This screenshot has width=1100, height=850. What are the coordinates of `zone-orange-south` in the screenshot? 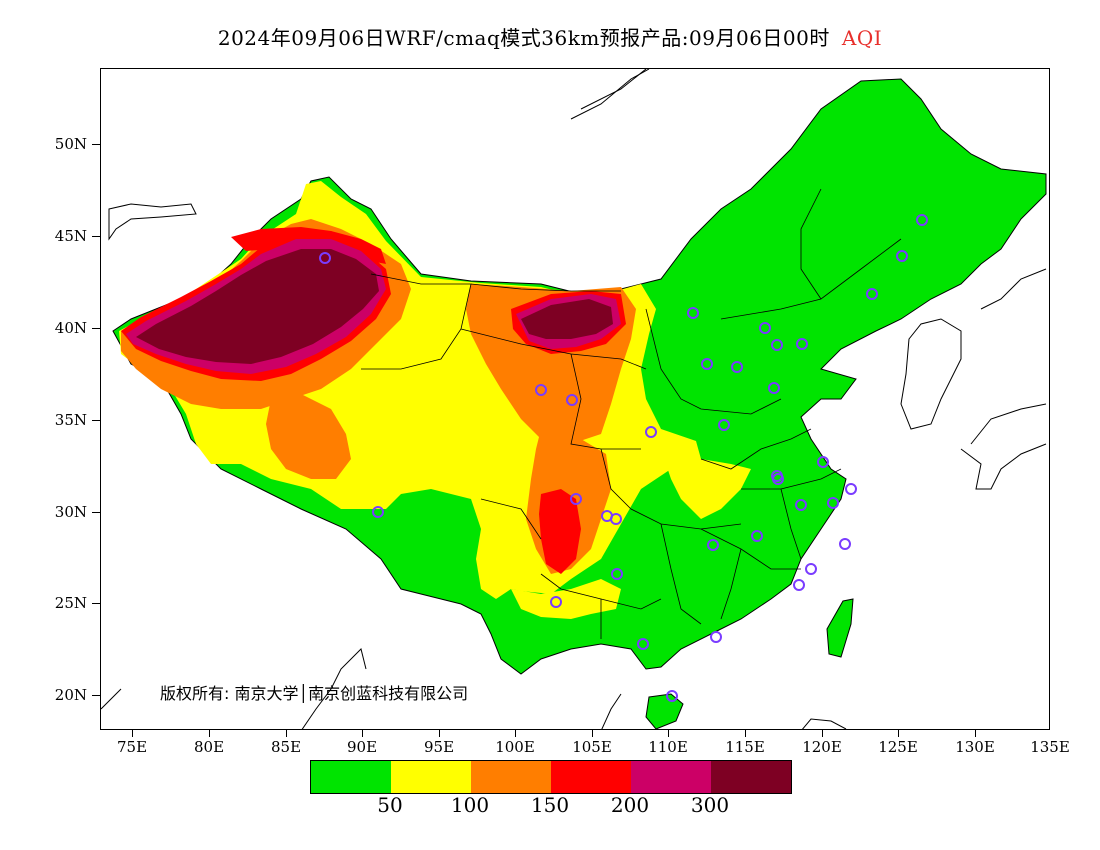 It's located at (308, 436).